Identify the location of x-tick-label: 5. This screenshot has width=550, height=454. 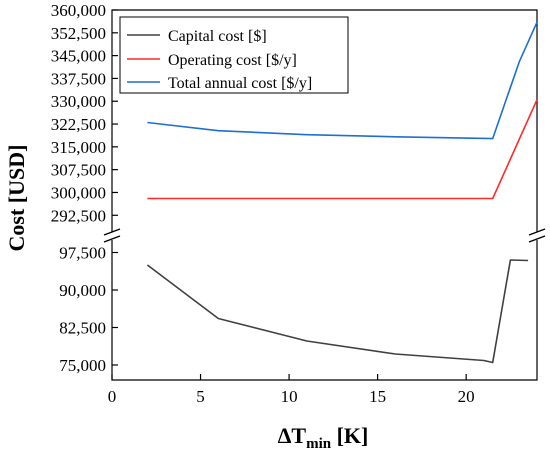
(200, 396).